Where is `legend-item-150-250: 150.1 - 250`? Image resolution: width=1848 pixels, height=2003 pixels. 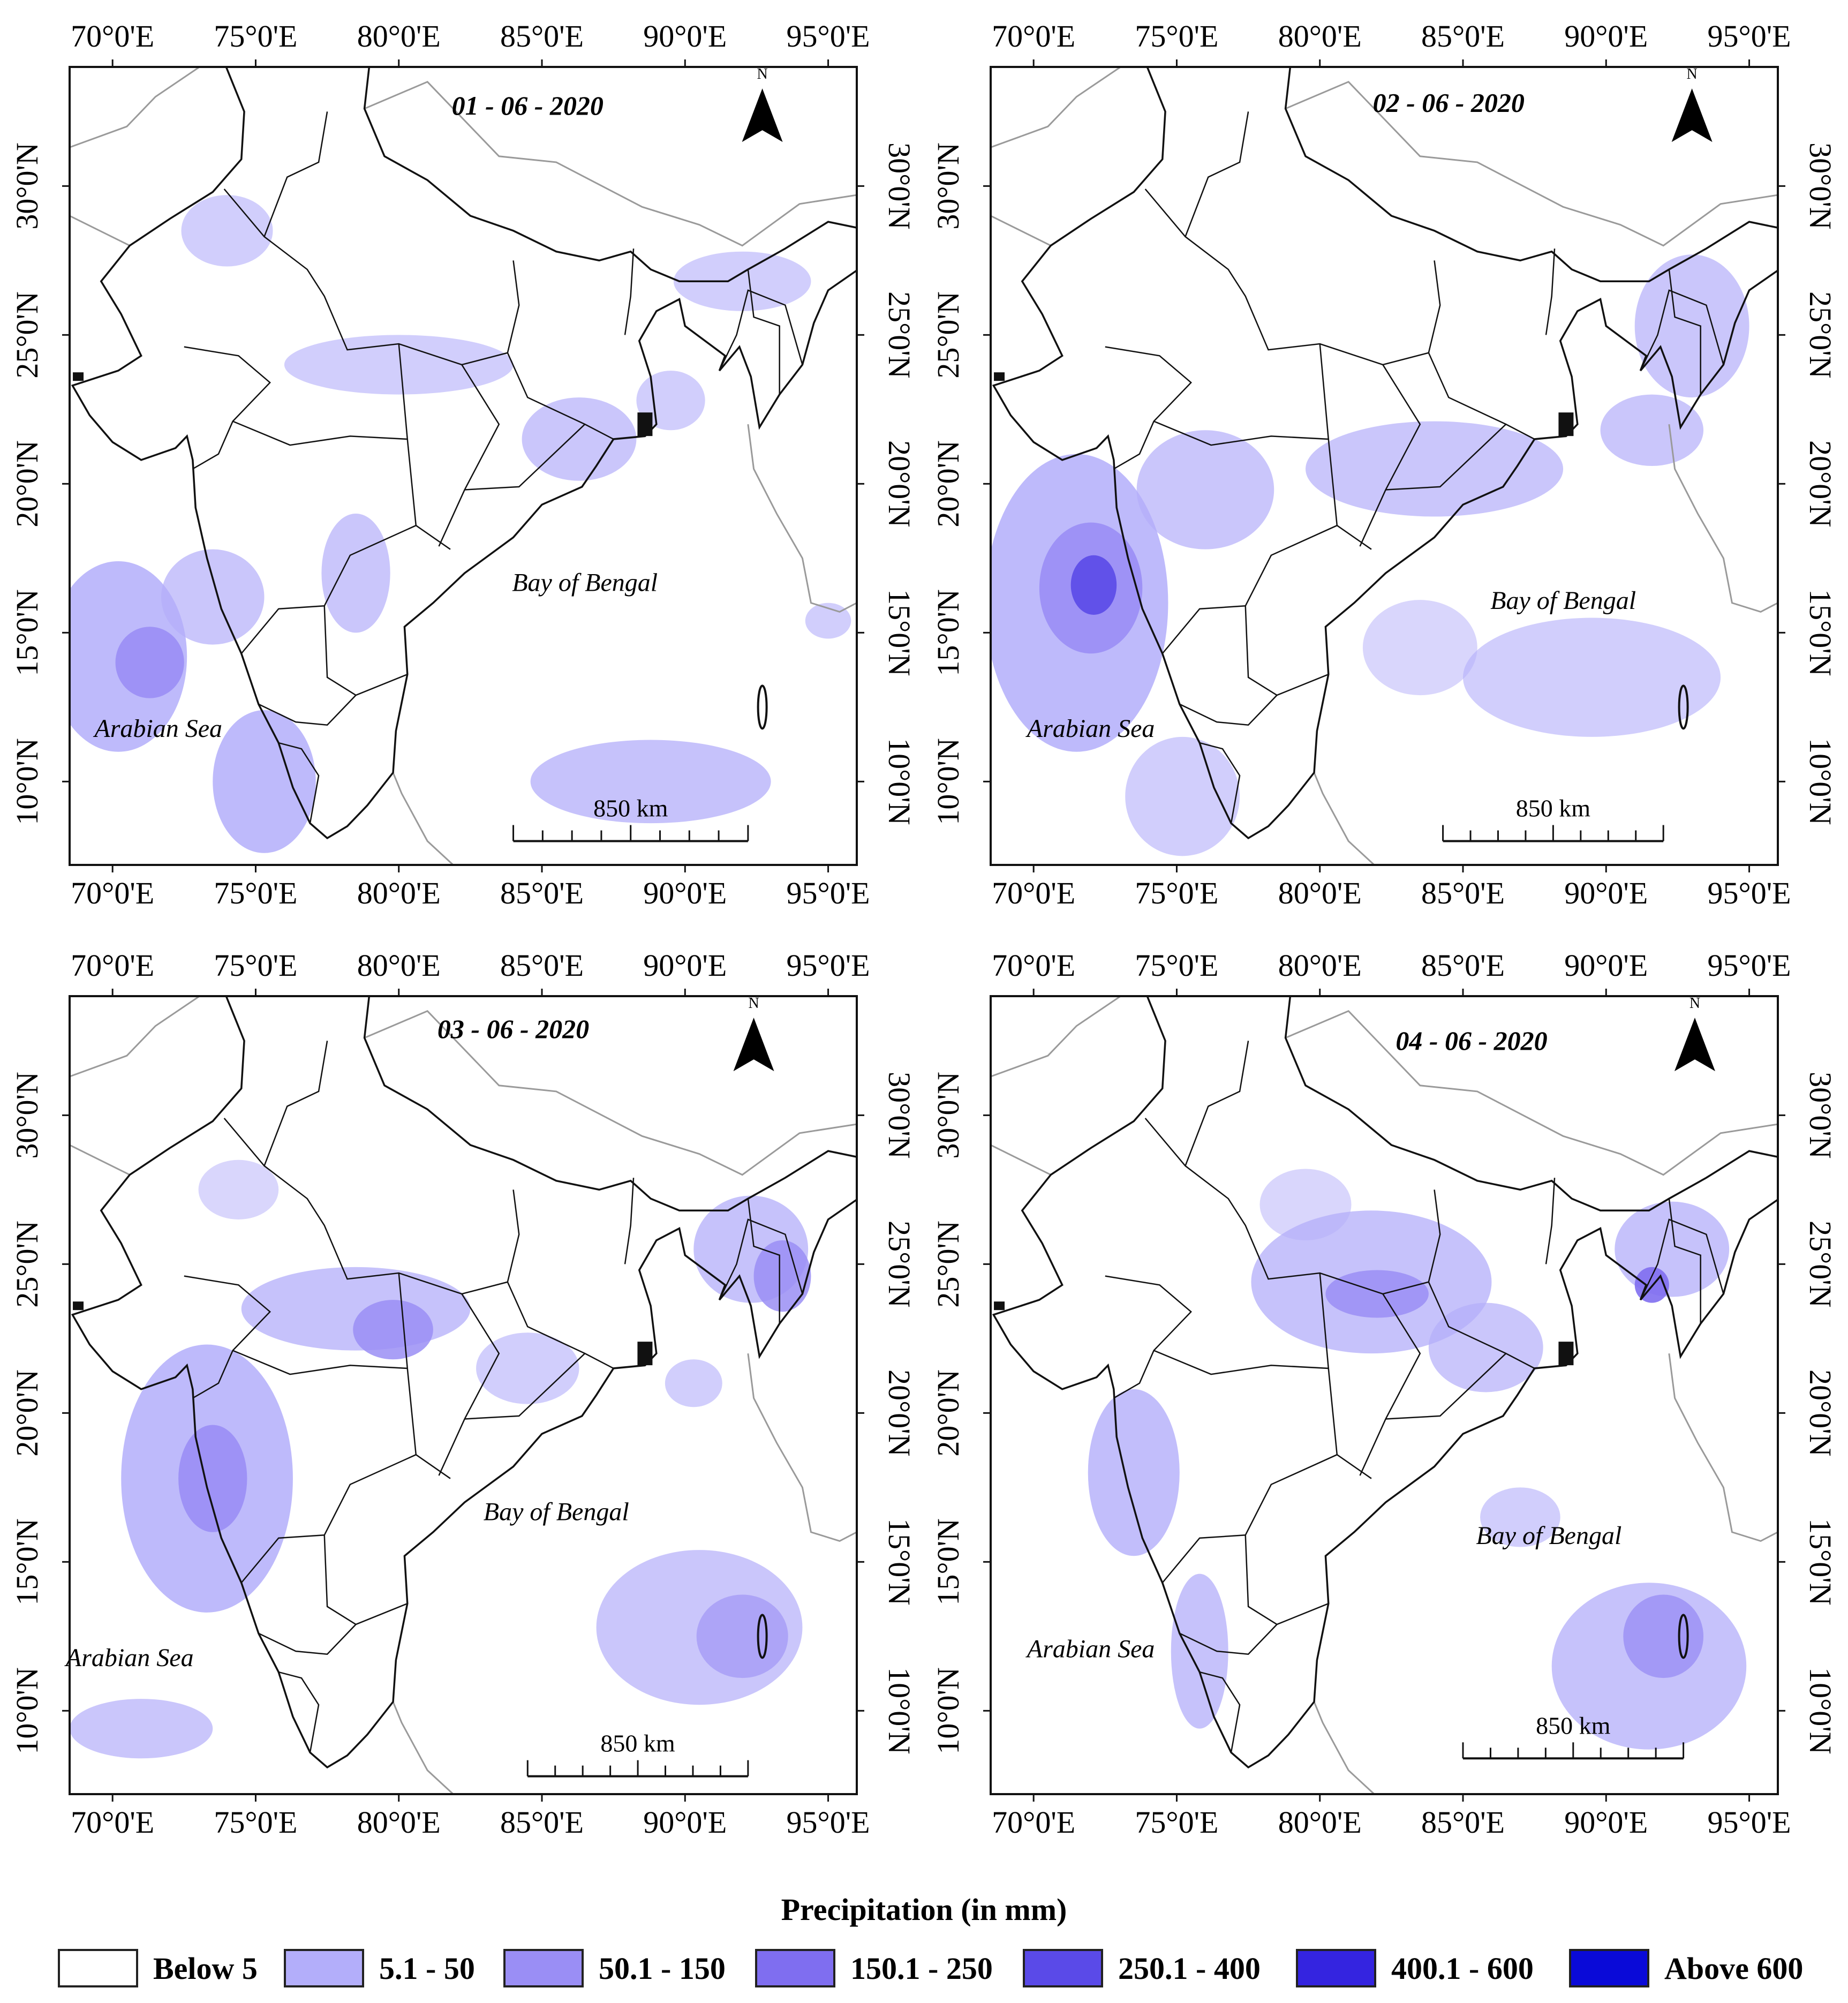 legend-item-150-250: 150.1 - 250 is located at coordinates (874, 1968).